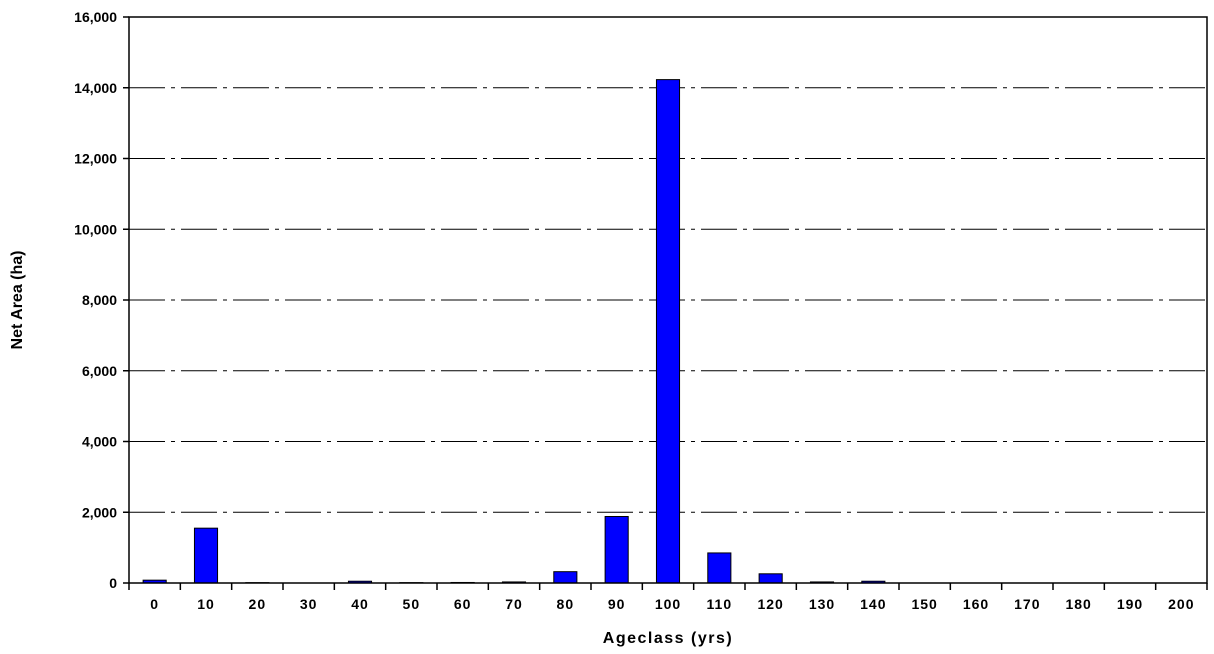 The width and height of the screenshot is (1214, 654). Describe the element at coordinates (463, 604) in the screenshot. I see `x-tick-label: 60` at that location.